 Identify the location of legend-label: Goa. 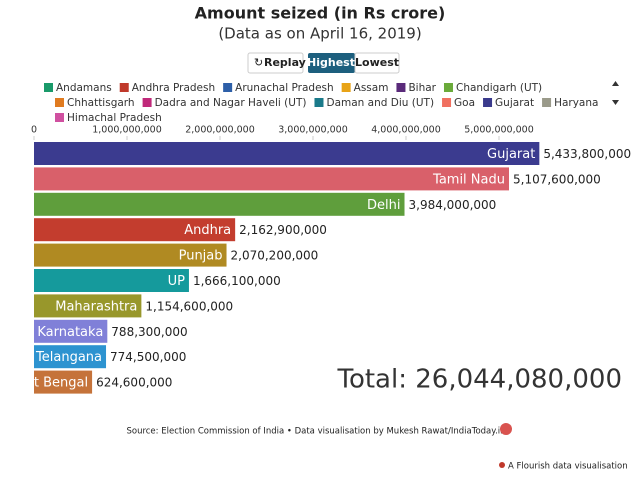
(464, 103).